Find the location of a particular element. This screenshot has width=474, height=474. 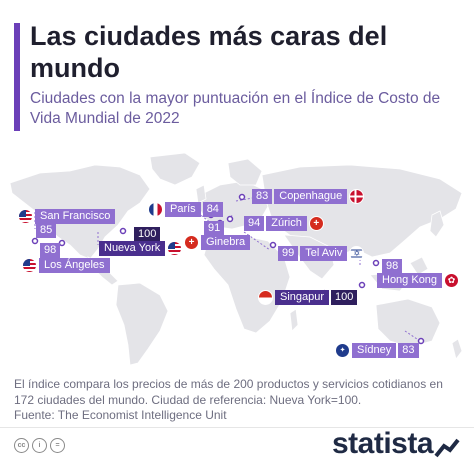

marker-tel-aviv is located at coordinates (273, 245).